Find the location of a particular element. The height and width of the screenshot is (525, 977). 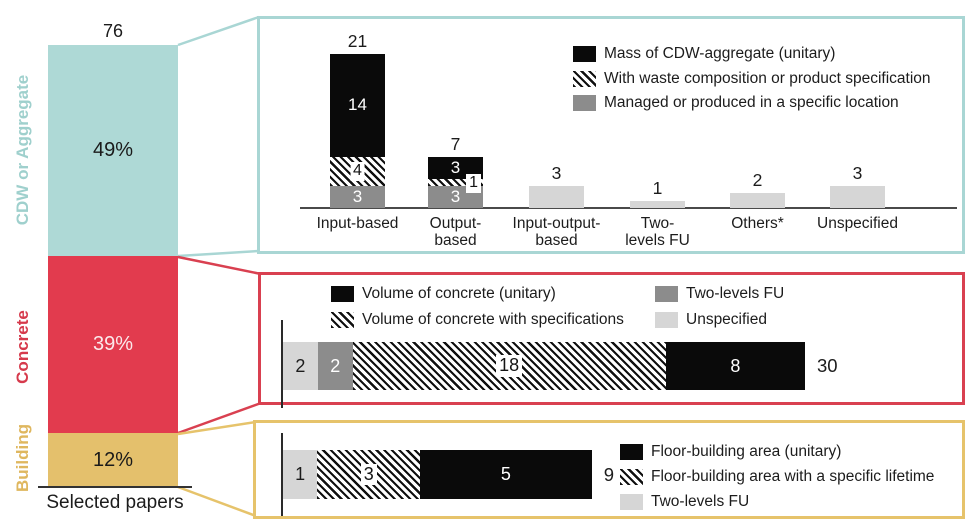

legend-item-volume-of-concrete-with-specifications: Volume of concrete with specifications is located at coordinates (477, 320).